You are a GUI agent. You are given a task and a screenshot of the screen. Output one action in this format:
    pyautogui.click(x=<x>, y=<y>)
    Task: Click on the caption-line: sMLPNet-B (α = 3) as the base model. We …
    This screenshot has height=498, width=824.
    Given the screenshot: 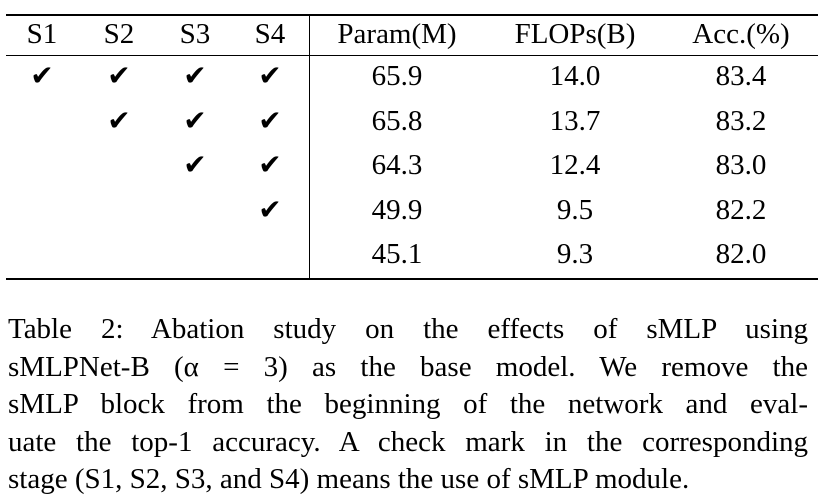 What is the action you would take?
    pyautogui.click(x=408, y=366)
    